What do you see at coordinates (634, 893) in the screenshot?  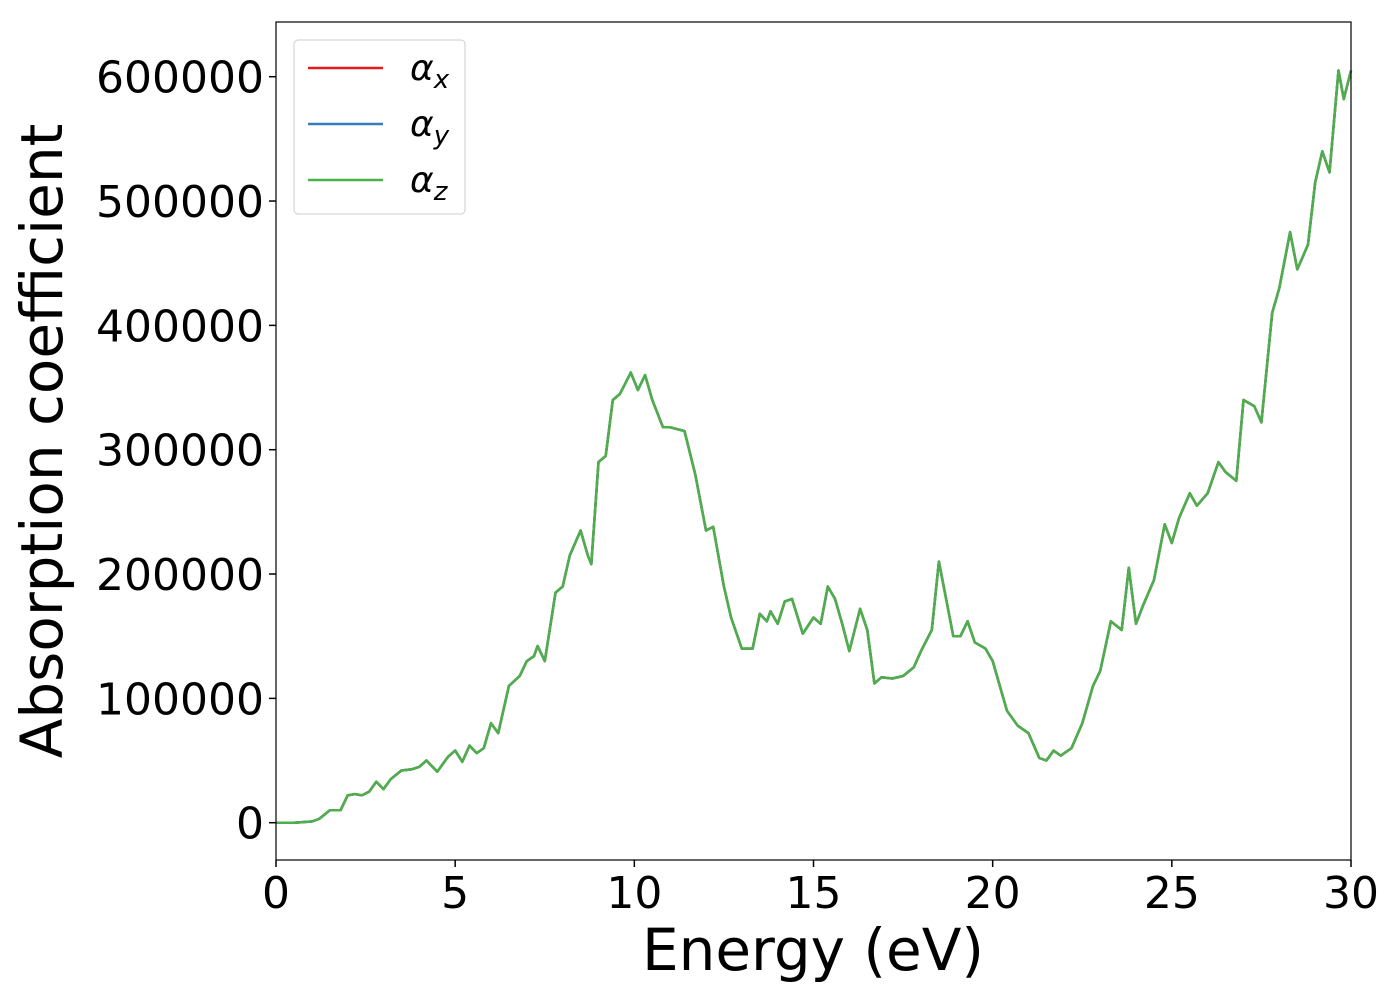 I see `x-tick-label: 10` at bounding box center [634, 893].